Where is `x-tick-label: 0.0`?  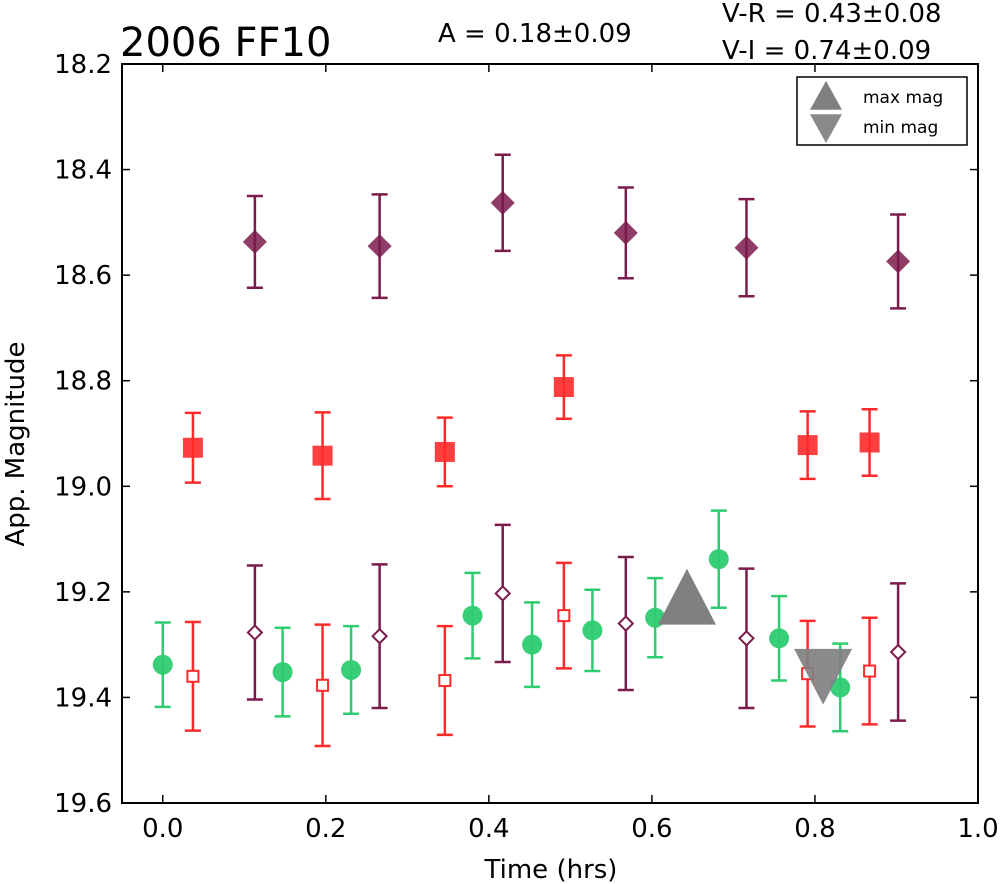
x-tick-label: 0.0 is located at coordinates (162, 829).